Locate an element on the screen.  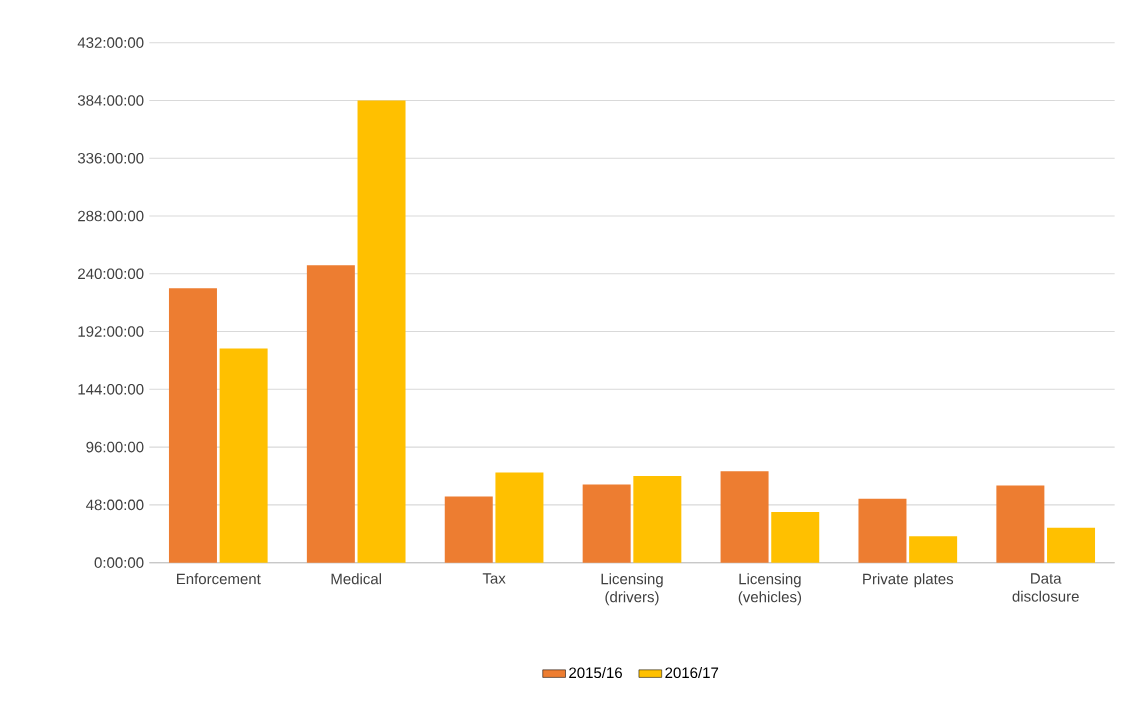
y-tick-label: 96:00:00 is located at coordinates (115, 447).